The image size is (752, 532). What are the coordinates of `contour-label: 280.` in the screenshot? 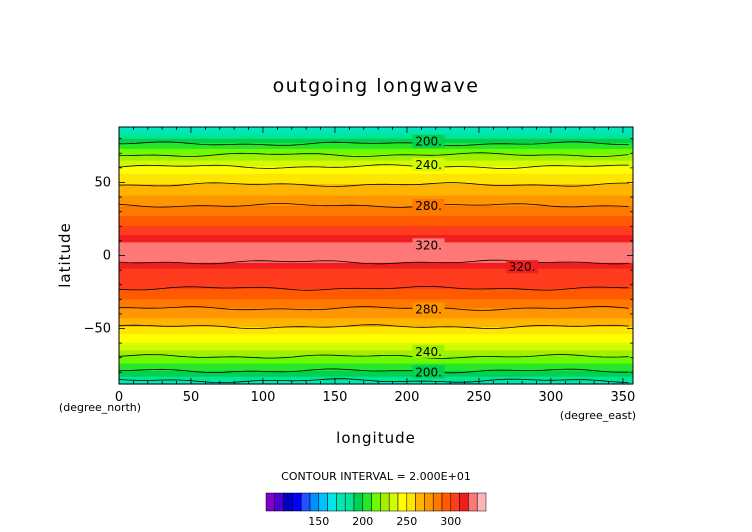 It's located at (428, 206).